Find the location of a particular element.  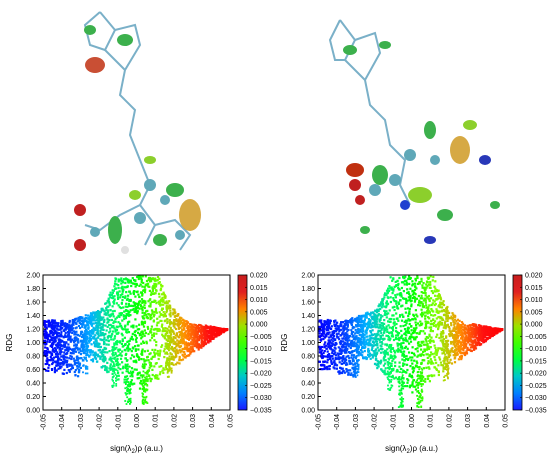

x-tick-label: 0.02 is located at coordinates (174, 421).